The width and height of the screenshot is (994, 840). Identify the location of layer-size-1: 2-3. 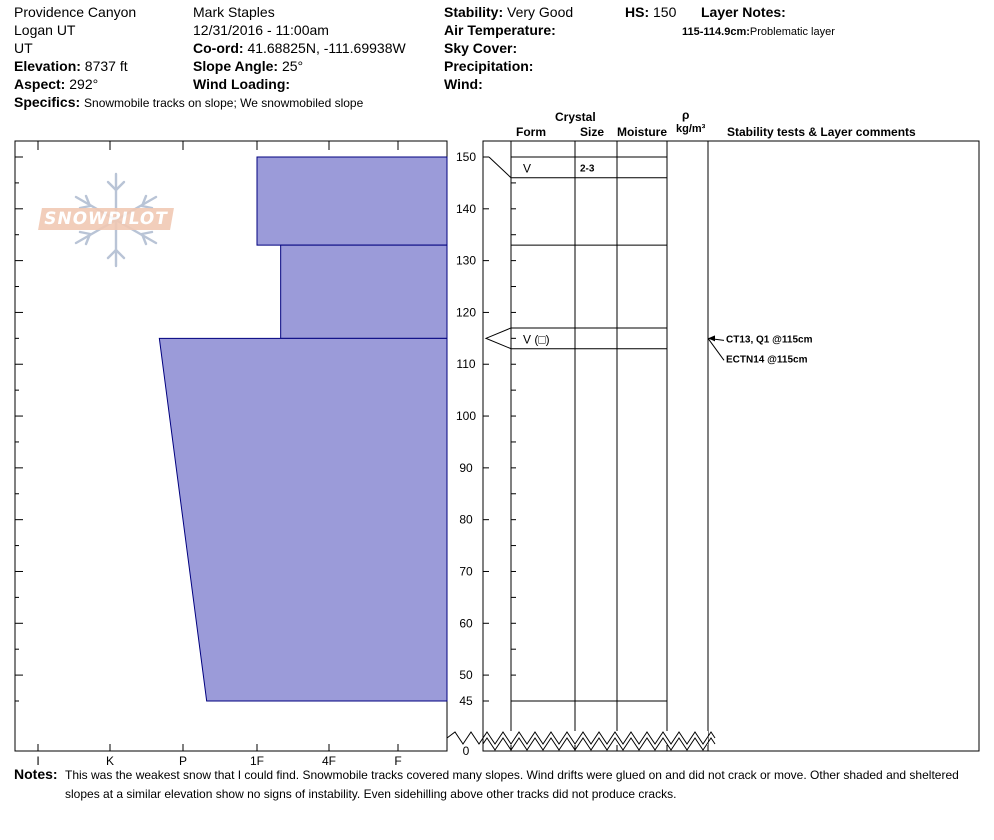
(587, 168).